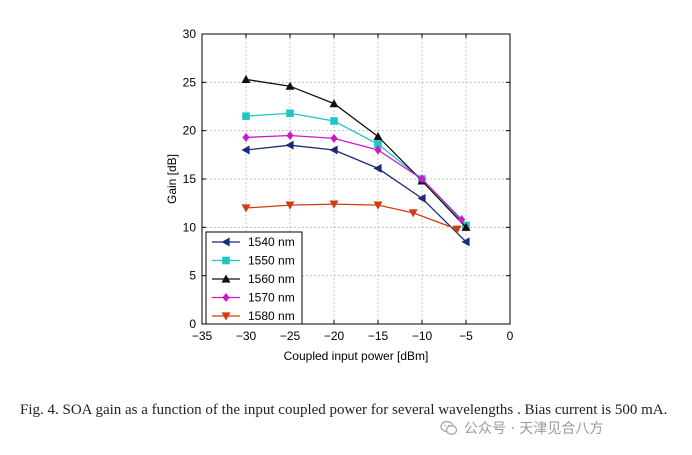 This screenshot has height=455, width=692. I want to click on x-tick-label: −10, so click(422, 336).